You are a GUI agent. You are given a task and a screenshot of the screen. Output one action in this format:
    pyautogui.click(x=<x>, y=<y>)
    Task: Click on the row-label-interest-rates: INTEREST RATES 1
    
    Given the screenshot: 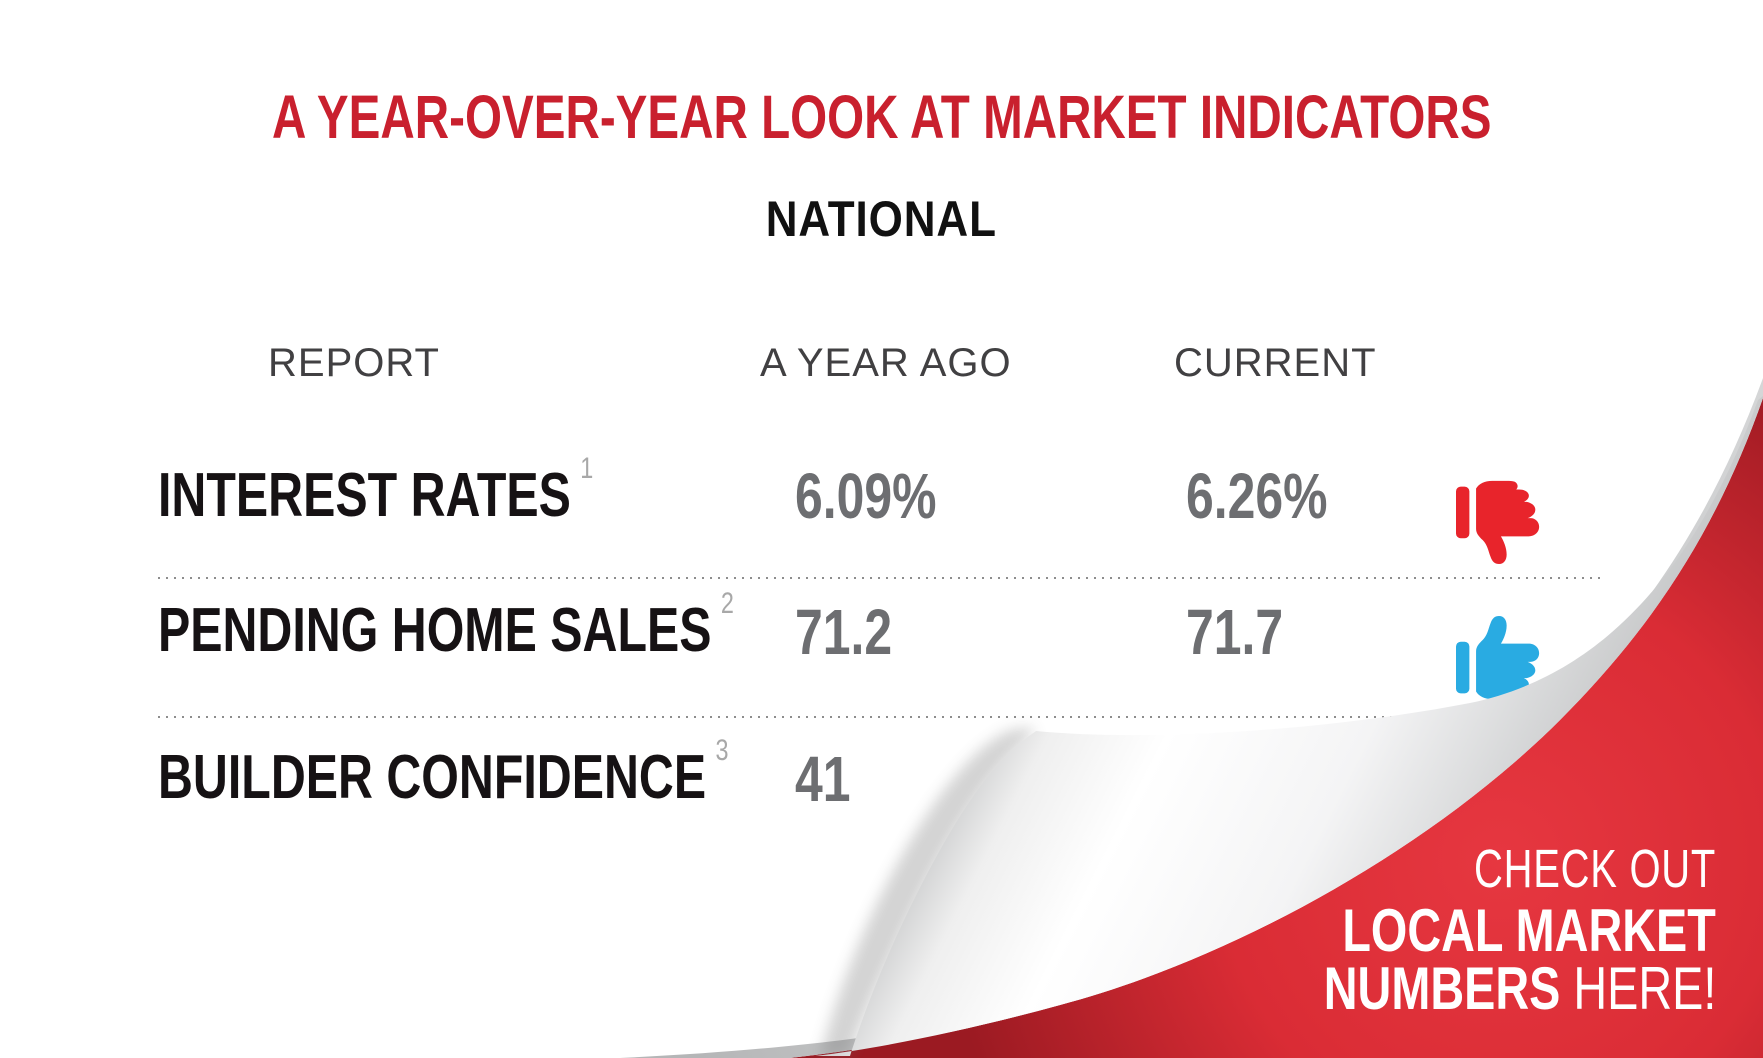 What is the action you would take?
    pyautogui.click(x=437, y=491)
    